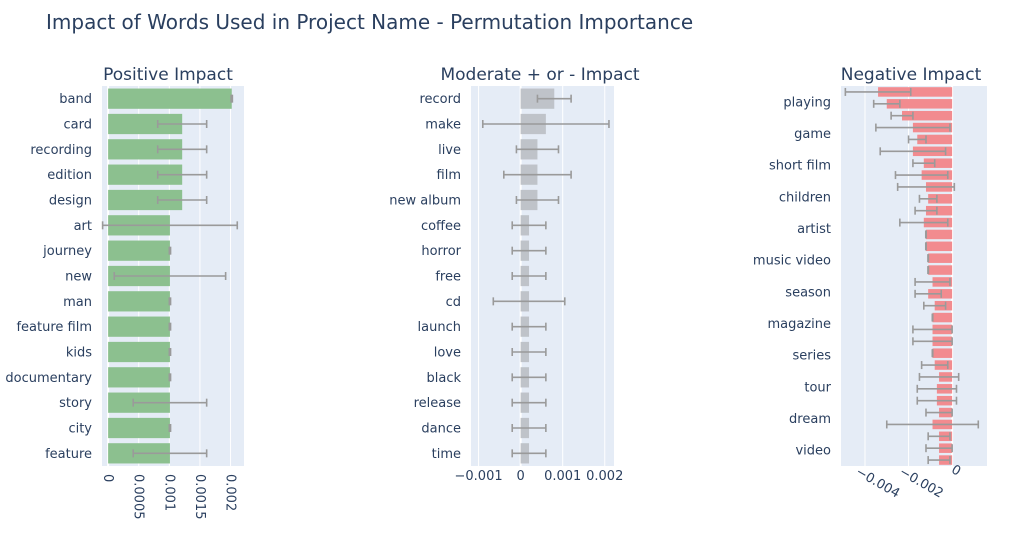 The image size is (1036, 536). Describe the element at coordinates (448, 277) in the screenshot. I see `category-label-free: free` at that location.